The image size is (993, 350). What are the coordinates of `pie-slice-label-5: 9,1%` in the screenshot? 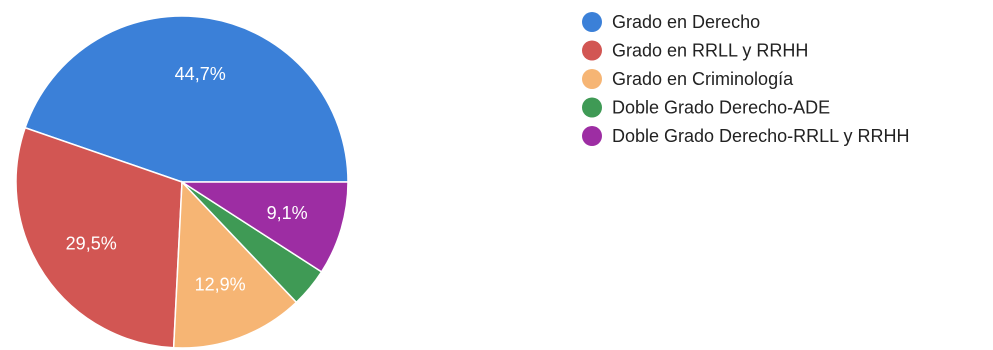 It's located at (287, 213).